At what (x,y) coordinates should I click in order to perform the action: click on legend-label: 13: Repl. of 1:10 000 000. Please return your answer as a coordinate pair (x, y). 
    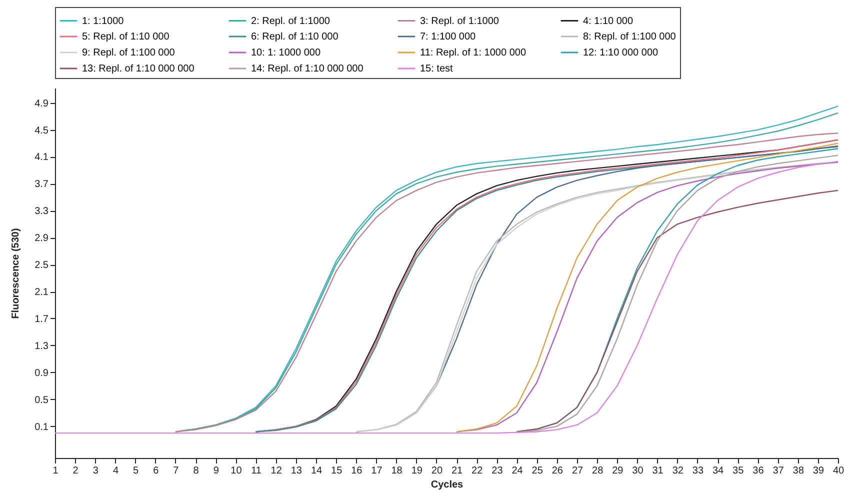
    Looking at the image, I should click on (138, 69).